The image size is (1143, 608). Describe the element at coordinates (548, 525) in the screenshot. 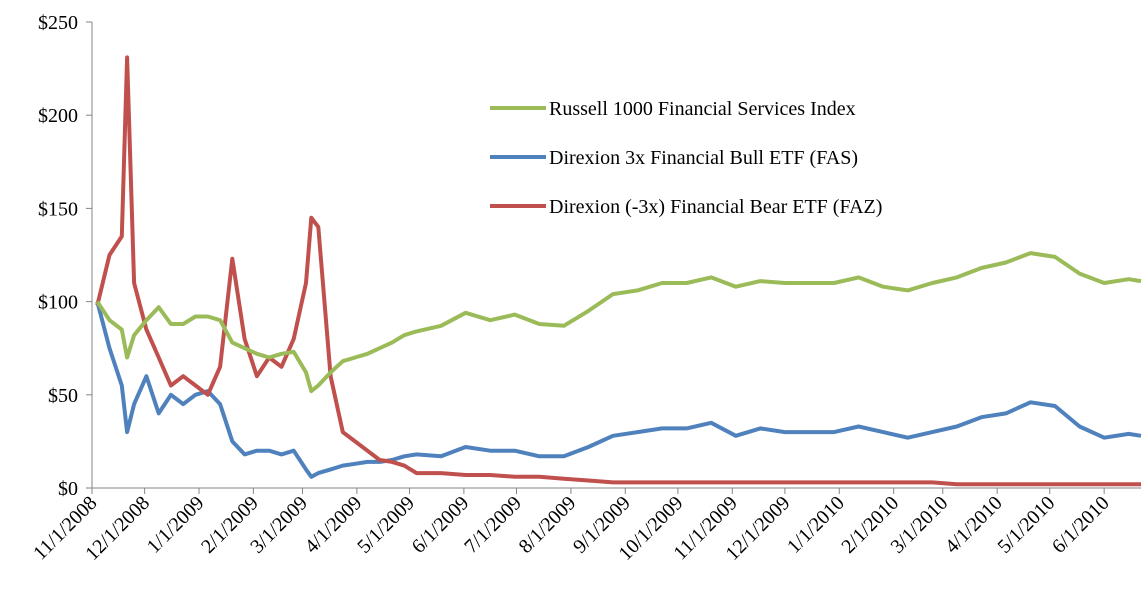

I see `x-tick-label: 8/1/2009` at that location.